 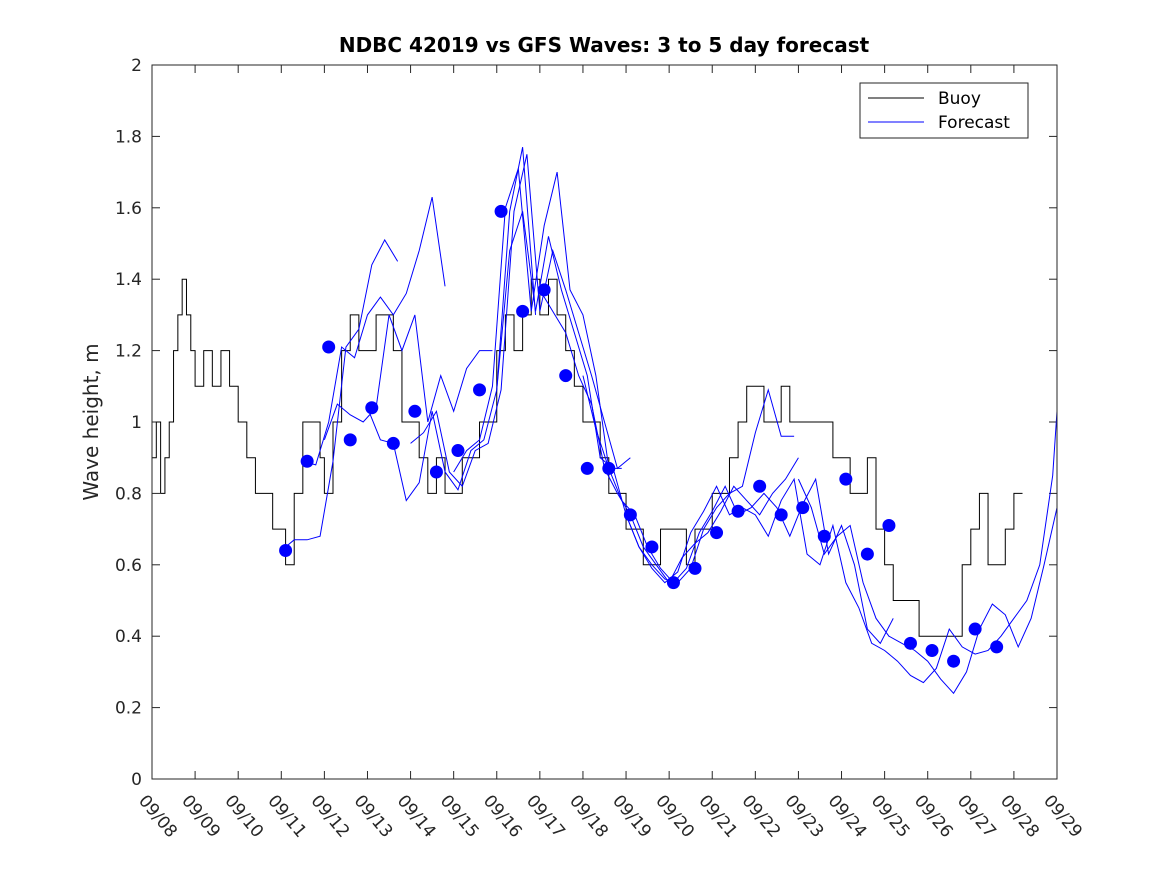 What do you see at coordinates (373, 816) in the screenshot?
I see `x-tick-label: 09/13` at bounding box center [373, 816].